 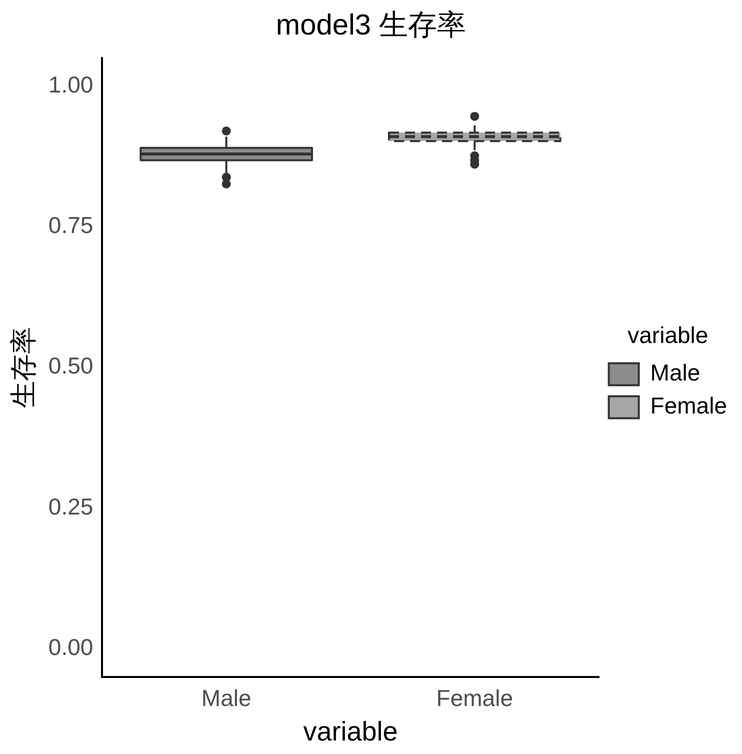 What do you see at coordinates (23, 367) in the screenshot?
I see `y-axis-title: 生存率` at bounding box center [23, 367].